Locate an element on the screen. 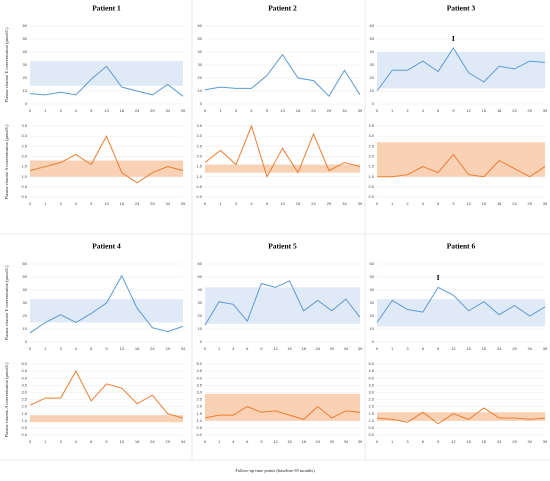 Image resolution: width=550 pixels, height=481 pixels. panel-title: Patient 3 is located at coordinates (461, 8).